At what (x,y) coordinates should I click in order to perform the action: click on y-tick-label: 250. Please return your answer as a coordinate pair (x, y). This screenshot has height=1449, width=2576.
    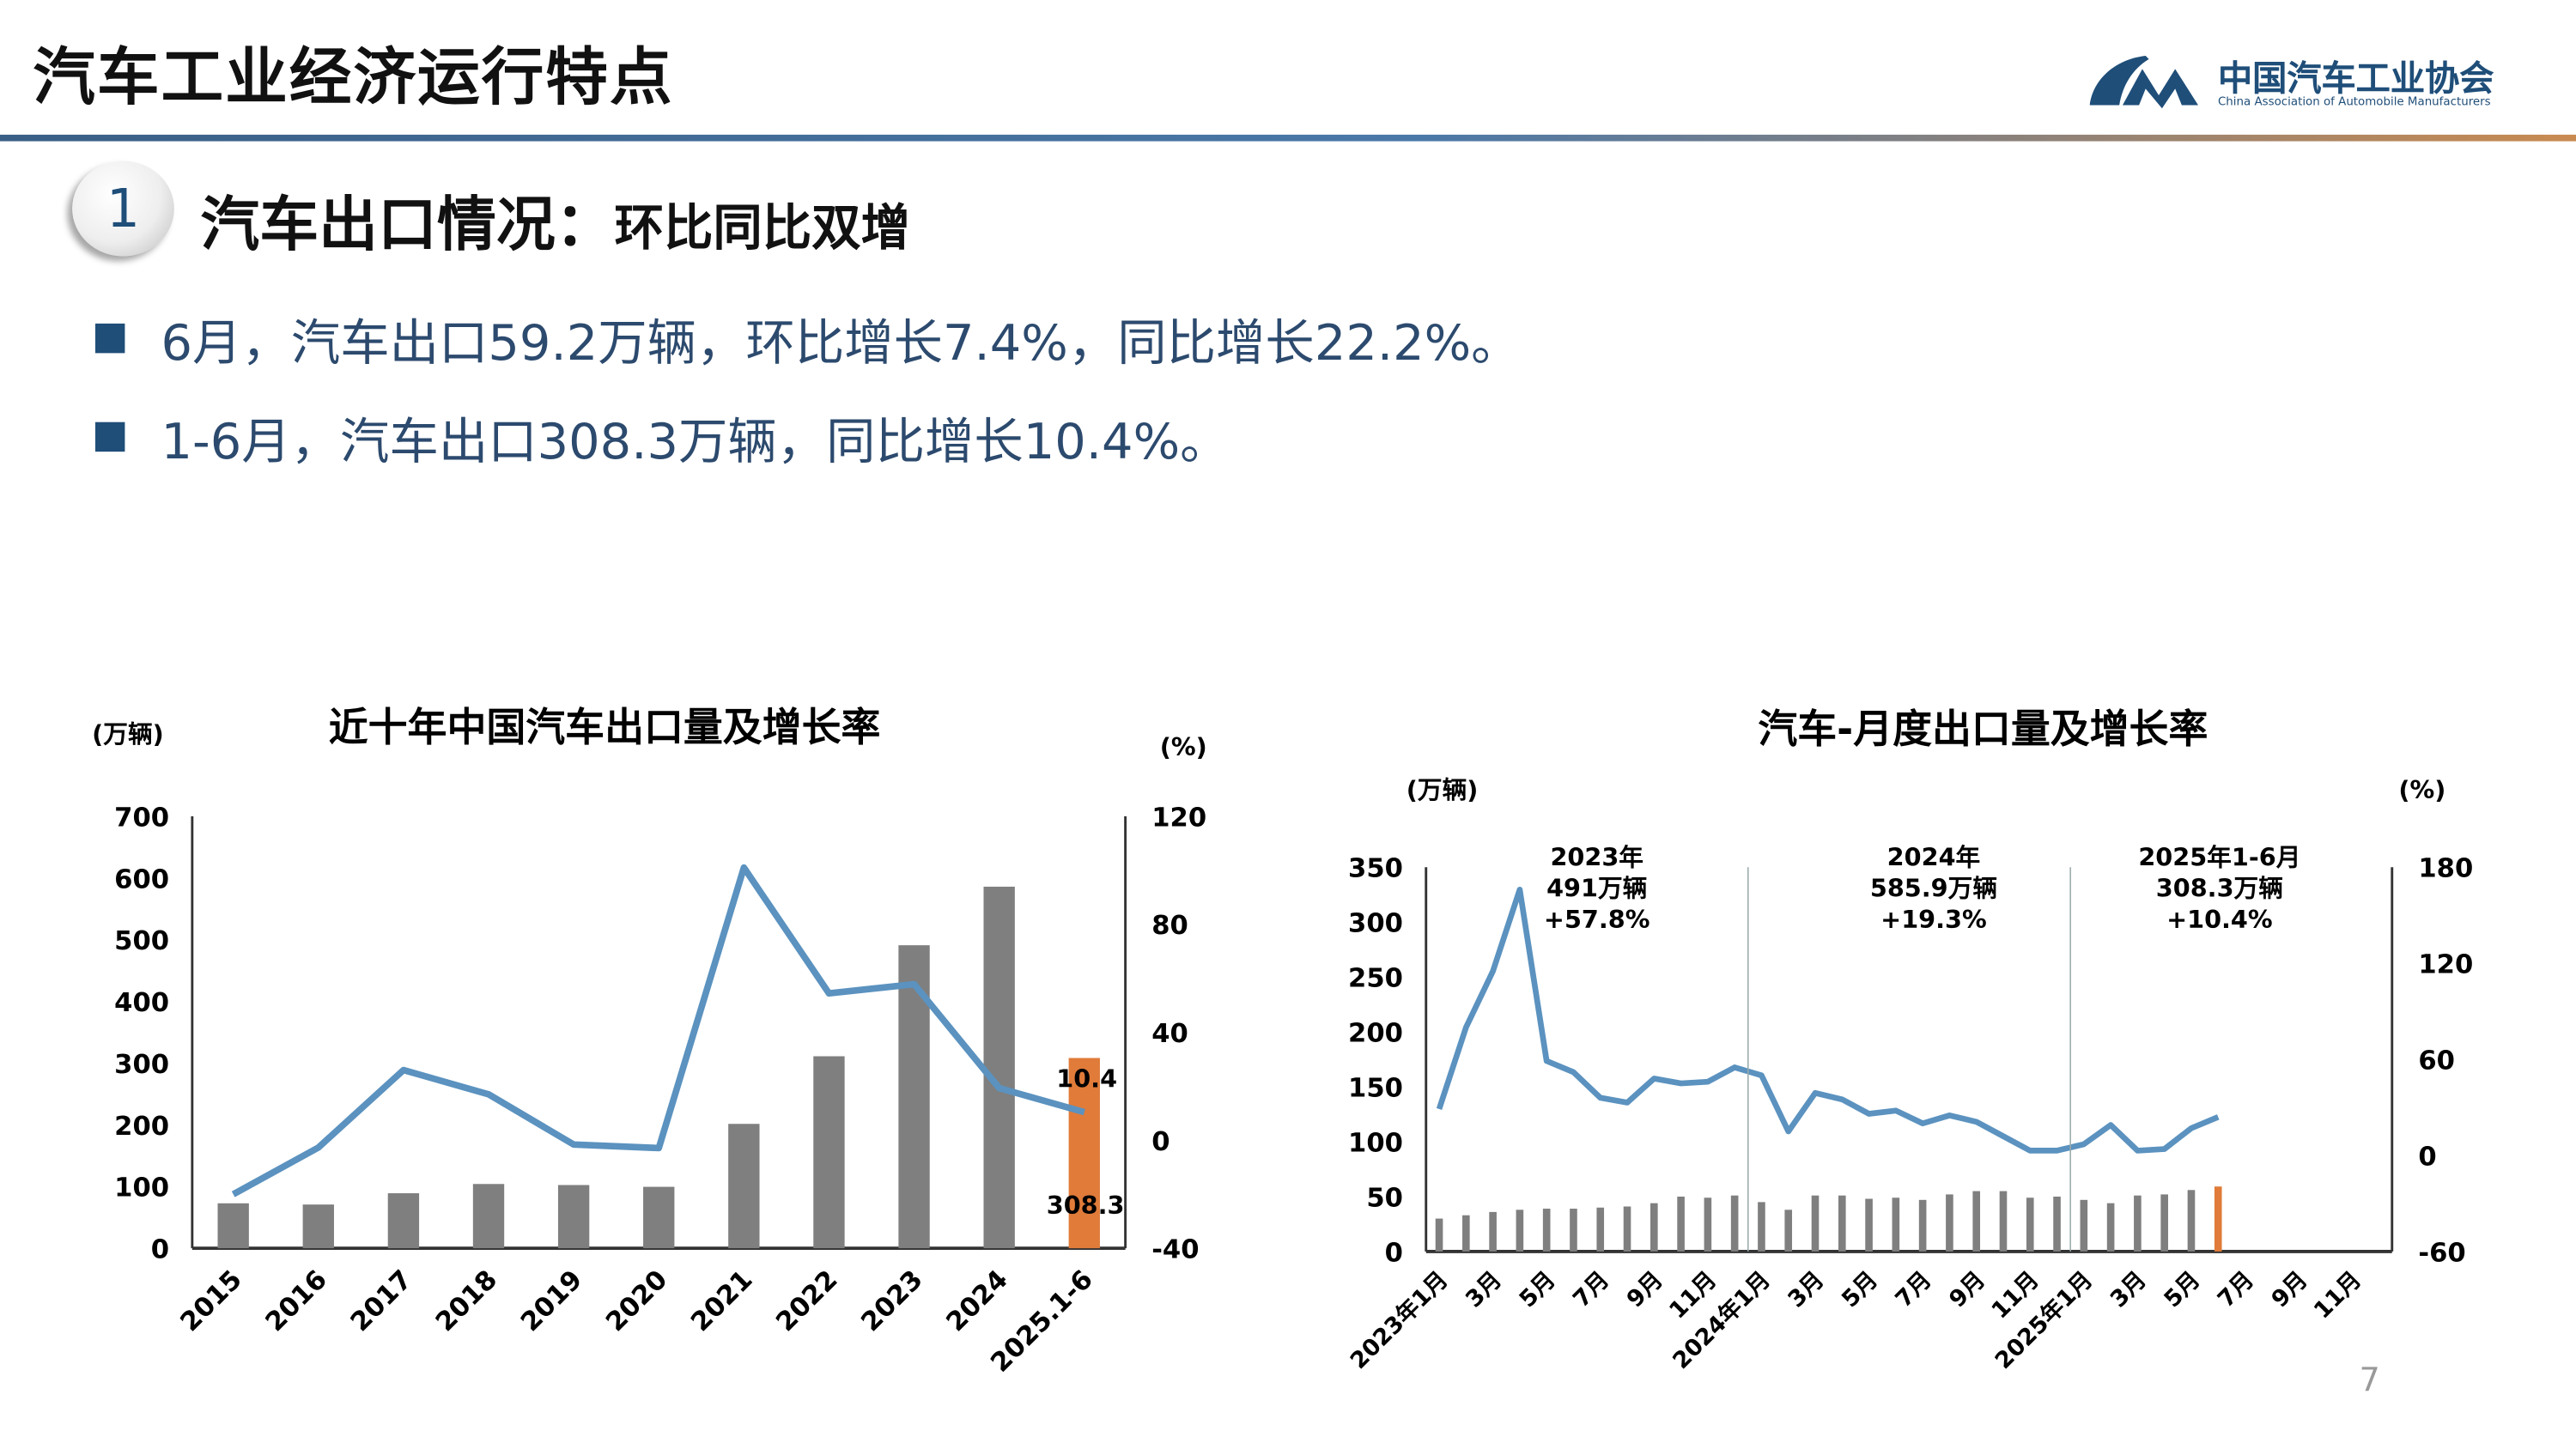
    Looking at the image, I should click on (1375, 979).